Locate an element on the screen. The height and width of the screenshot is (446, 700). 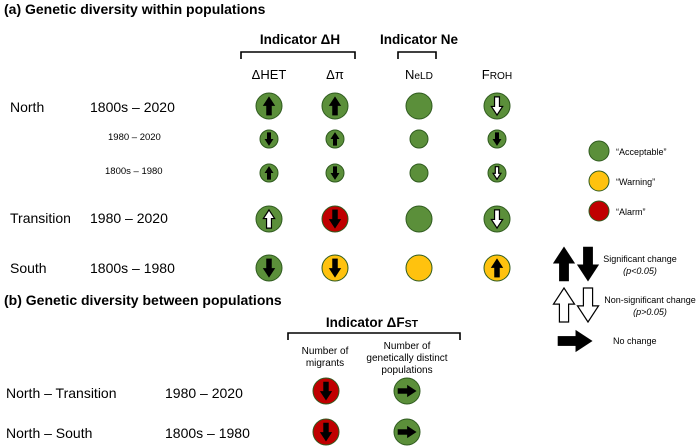
legend-significant-down-icon is located at coordinates (588, 264).